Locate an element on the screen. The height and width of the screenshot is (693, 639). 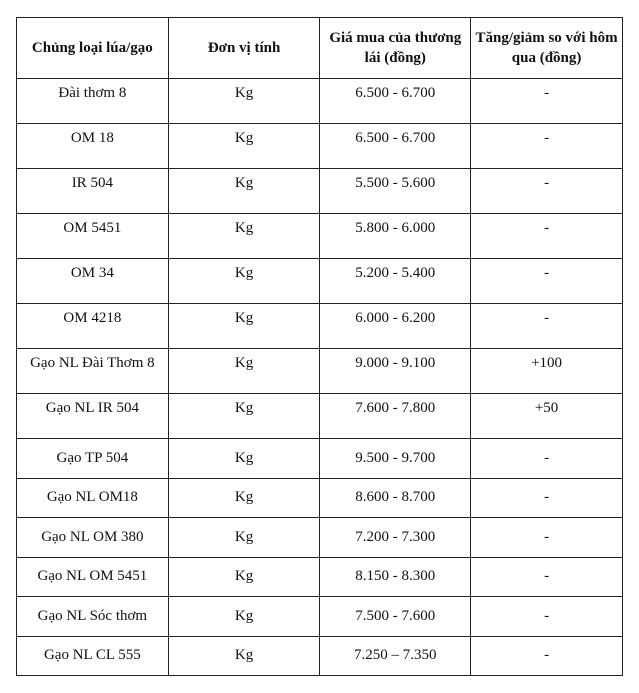
header-change: Tăng/giảm so với hôm qua (đồng) is located at coordinates (546, 48).